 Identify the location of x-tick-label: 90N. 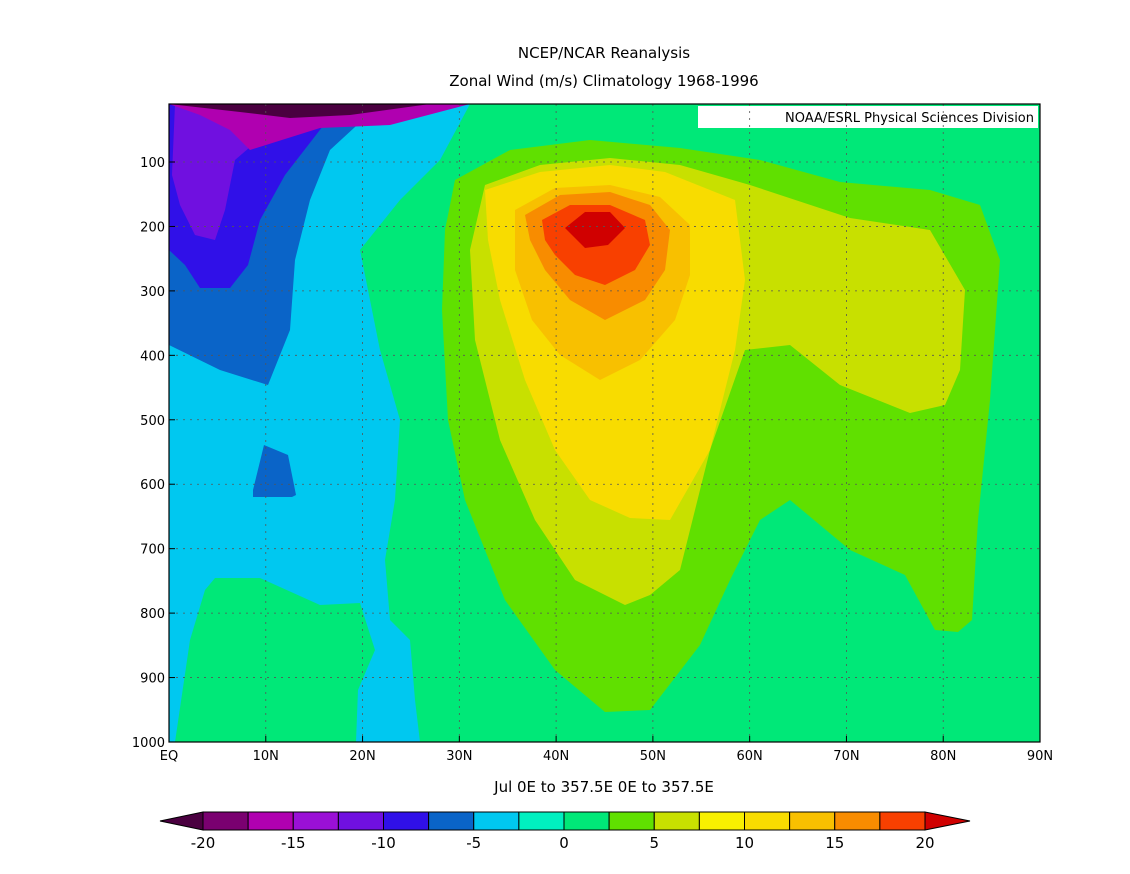
(1040, 756).